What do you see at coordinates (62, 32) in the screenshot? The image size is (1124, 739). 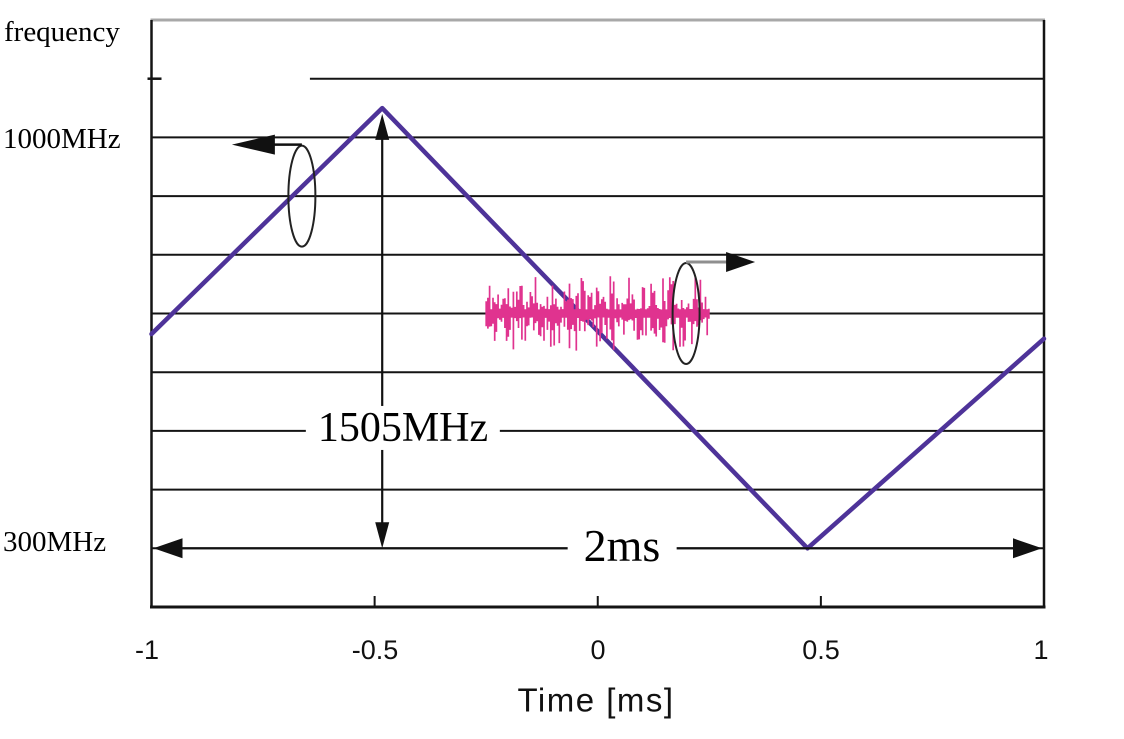 I see `y-axis-label: frequency` at bounding box center [62, 32].